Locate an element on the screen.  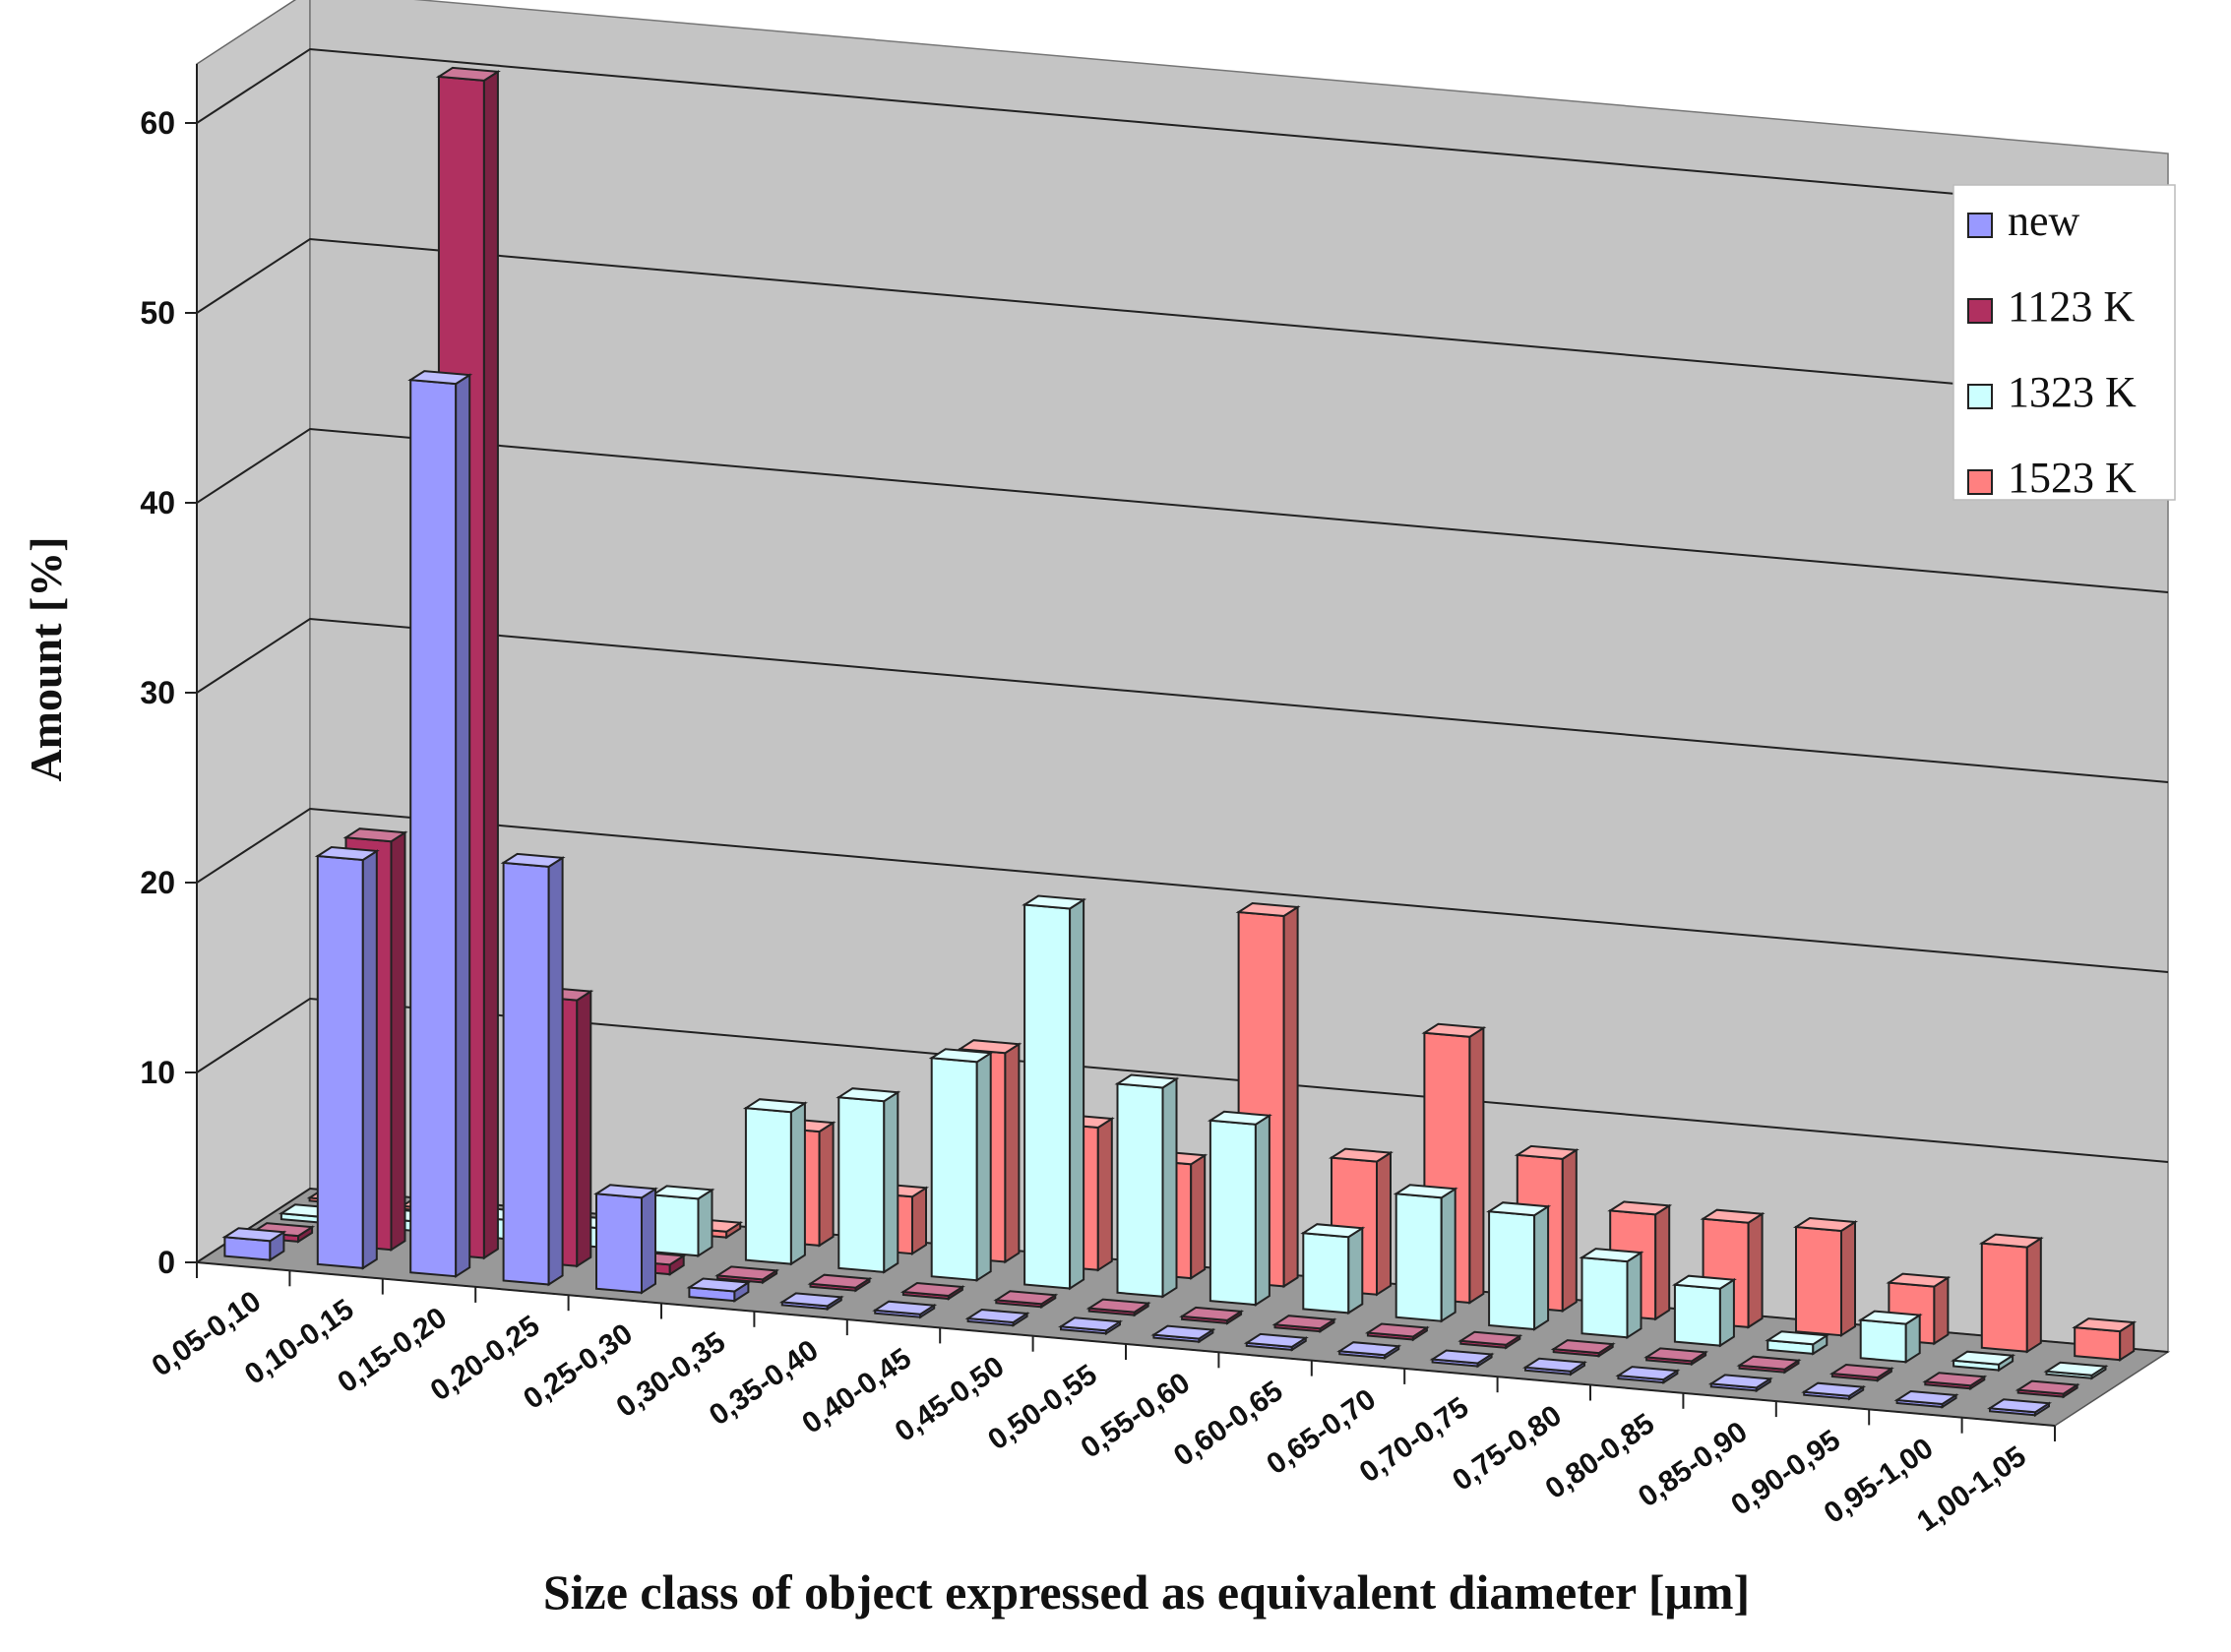
y-tick-label: 30 is located at coordinates (157, 692).